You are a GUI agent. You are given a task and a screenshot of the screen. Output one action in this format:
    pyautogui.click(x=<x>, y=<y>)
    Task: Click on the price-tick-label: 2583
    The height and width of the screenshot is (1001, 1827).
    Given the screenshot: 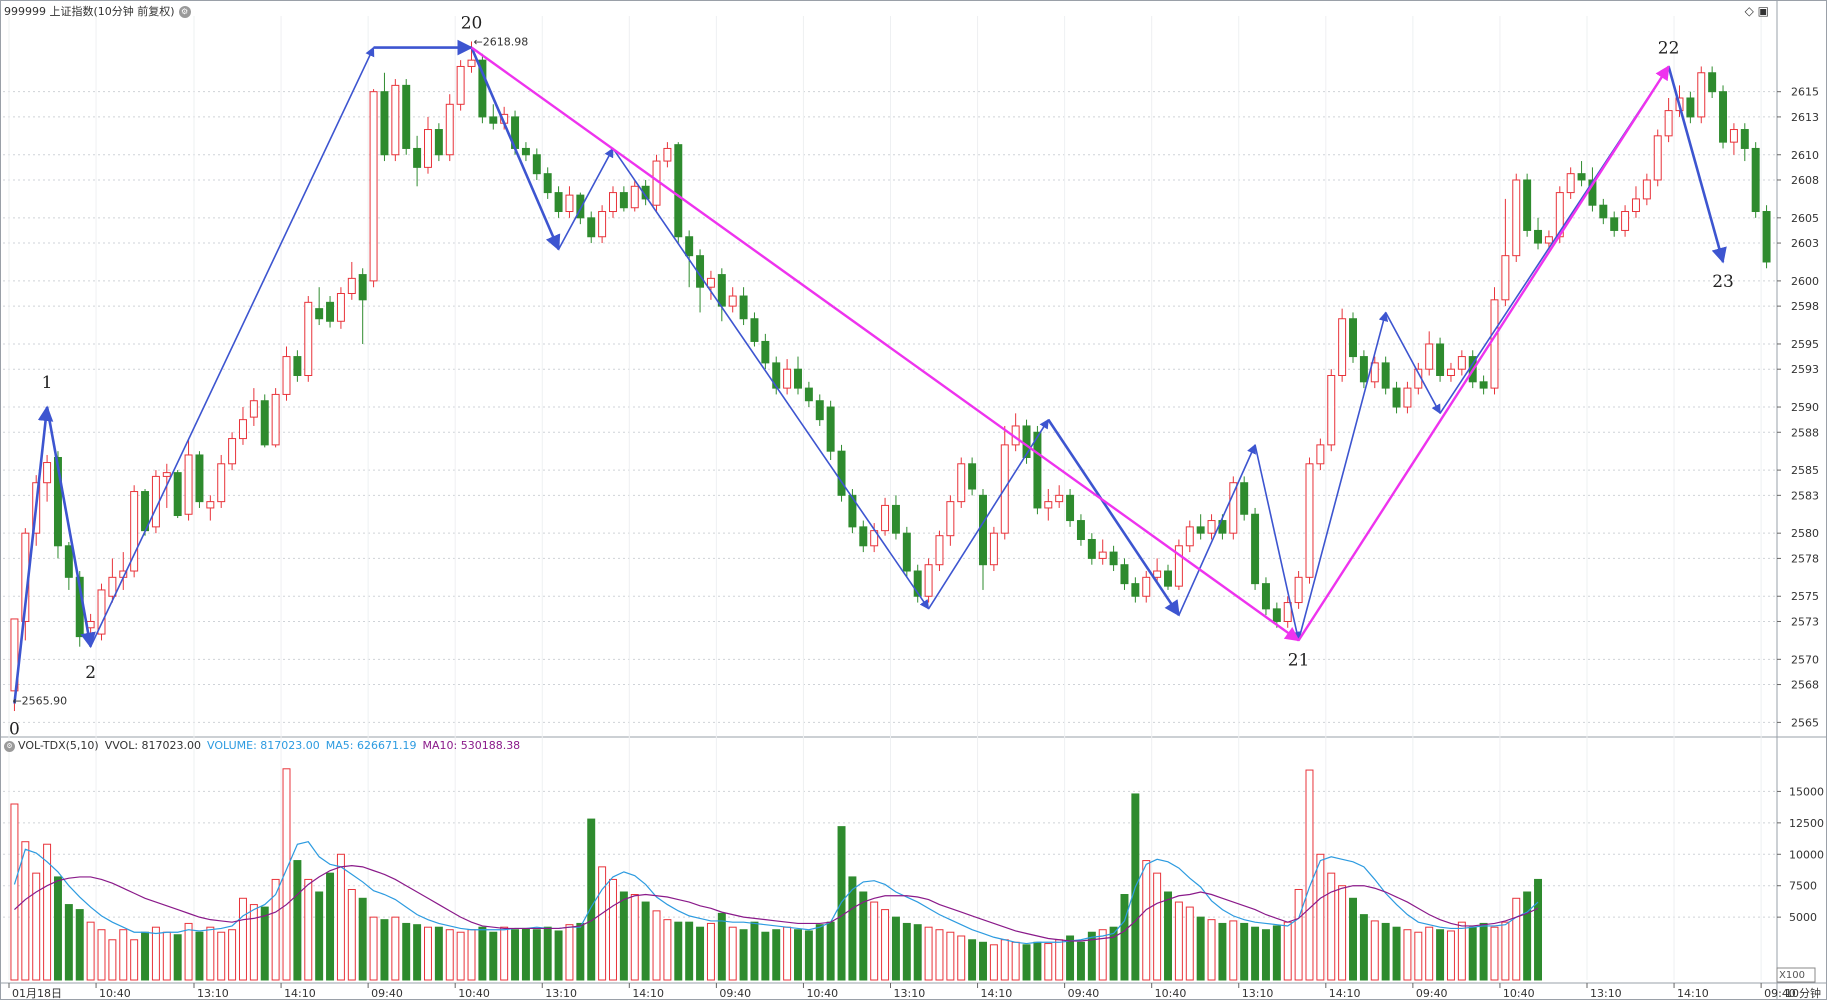 What is the action you would take?
    pyautogui.click(x=1805, y=495)
    